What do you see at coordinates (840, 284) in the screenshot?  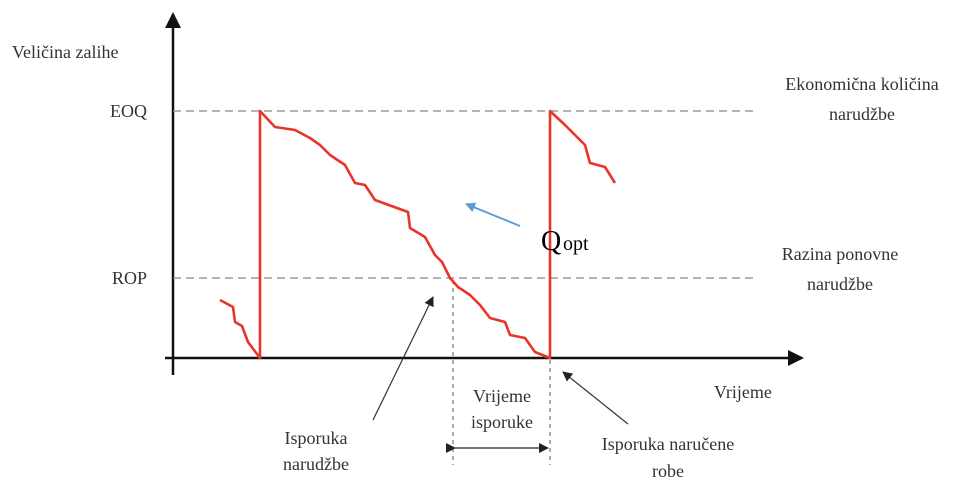 I see `rop-description: narudžbe` at bounding box center [840, 284].